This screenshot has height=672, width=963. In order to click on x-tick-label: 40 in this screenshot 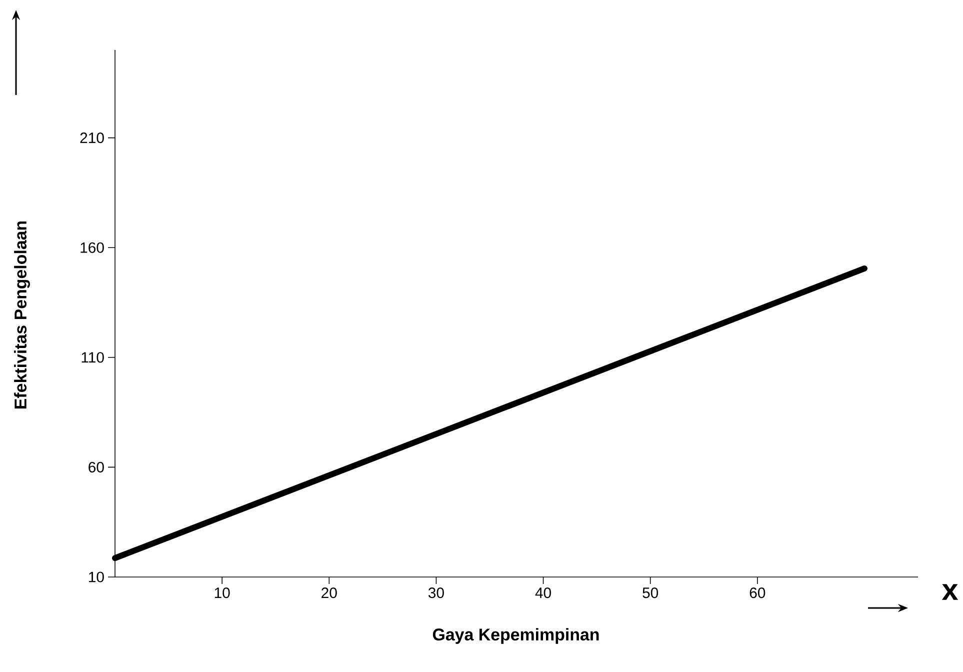, I will do `click(543, 593)`.